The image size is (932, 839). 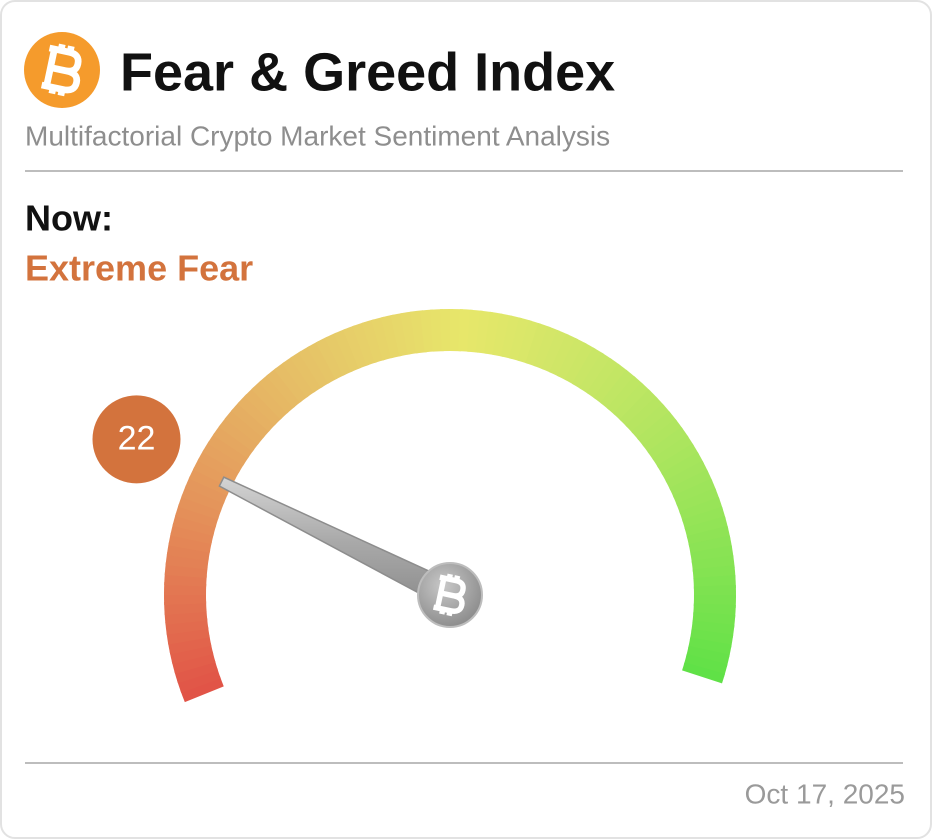 I want to click on date: Oct 17, 2025, so click(x=825, y=793).